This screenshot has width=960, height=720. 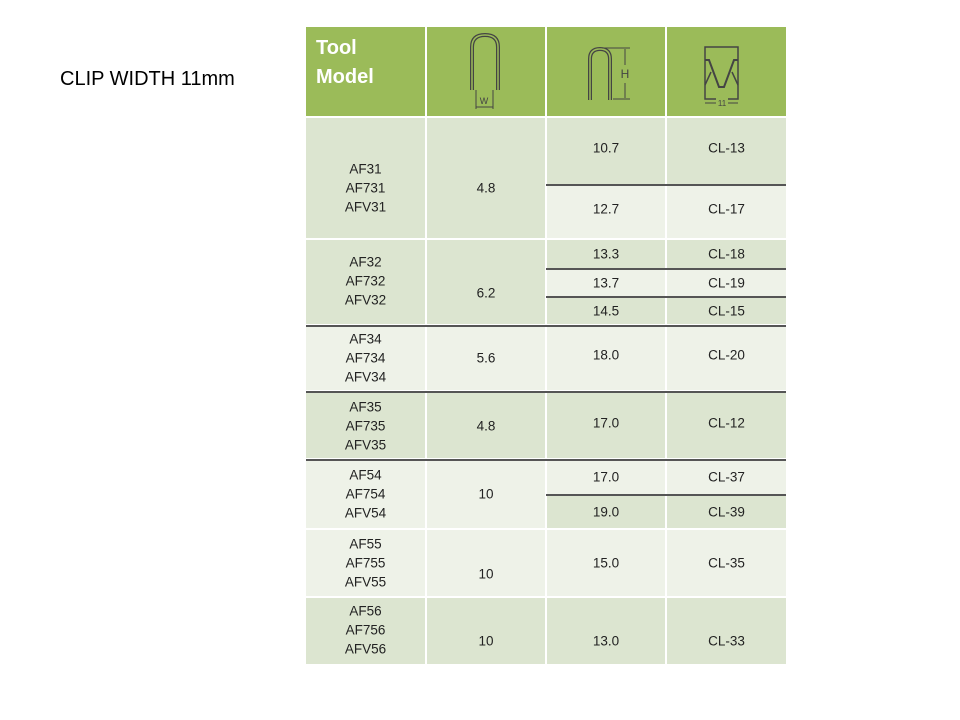 I want to click on tool-model-cell: AF31 AF731 AFV31, so click(x=365, y=178).